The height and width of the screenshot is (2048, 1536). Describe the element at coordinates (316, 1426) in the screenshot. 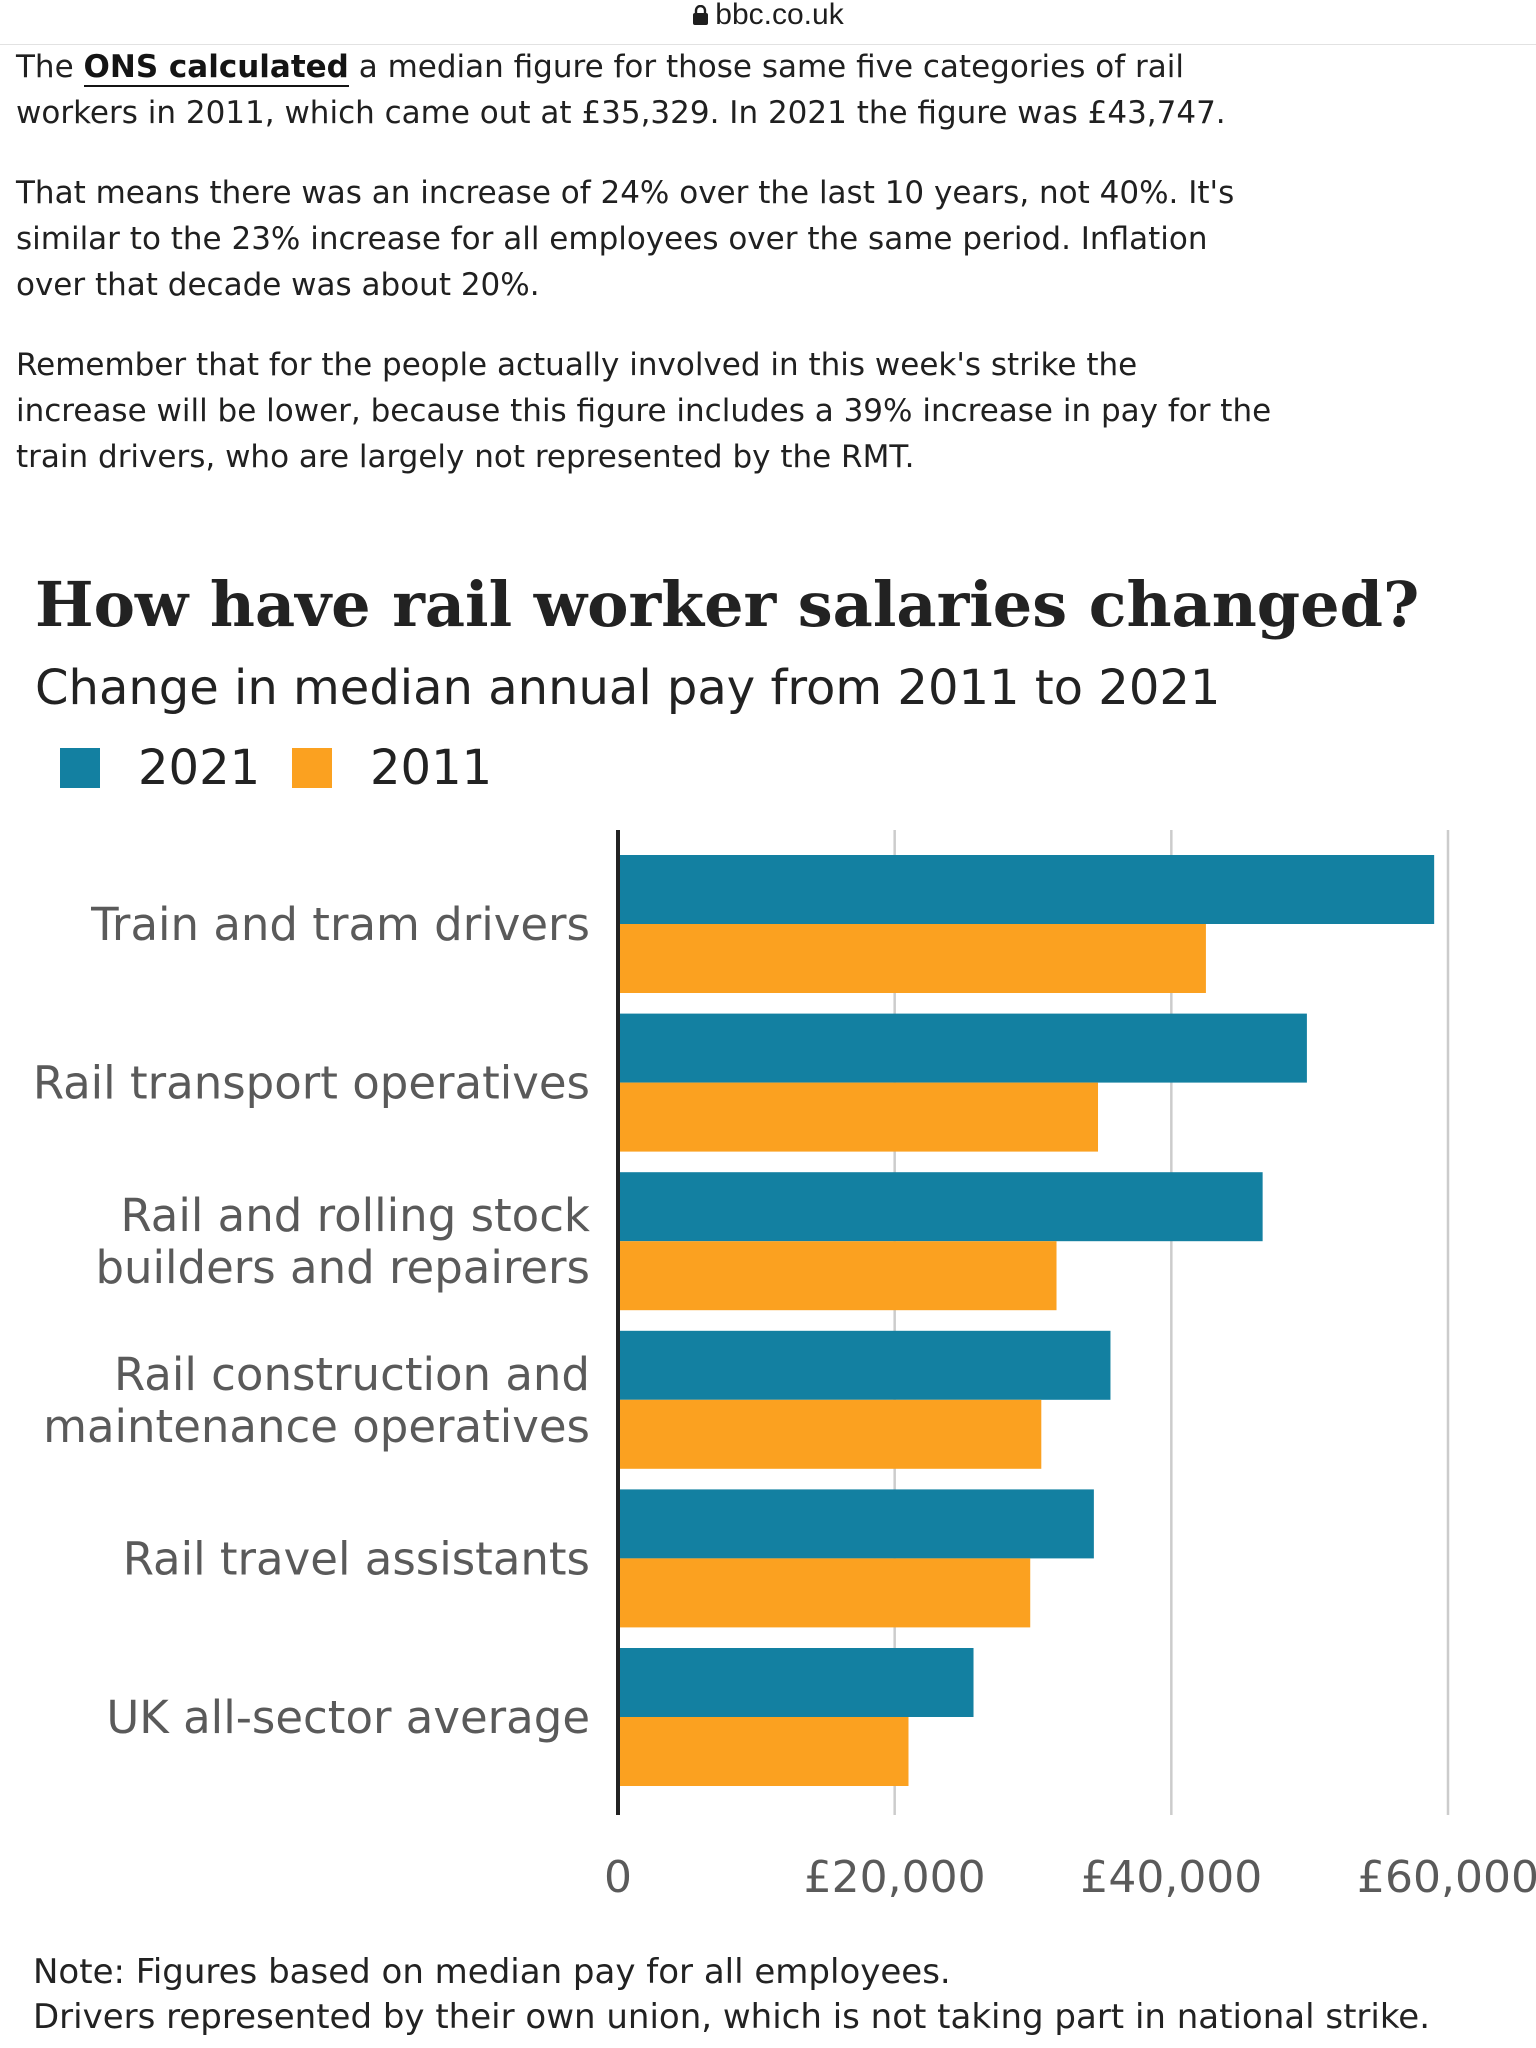

I see `category-label: maintenance operatives` at that location.